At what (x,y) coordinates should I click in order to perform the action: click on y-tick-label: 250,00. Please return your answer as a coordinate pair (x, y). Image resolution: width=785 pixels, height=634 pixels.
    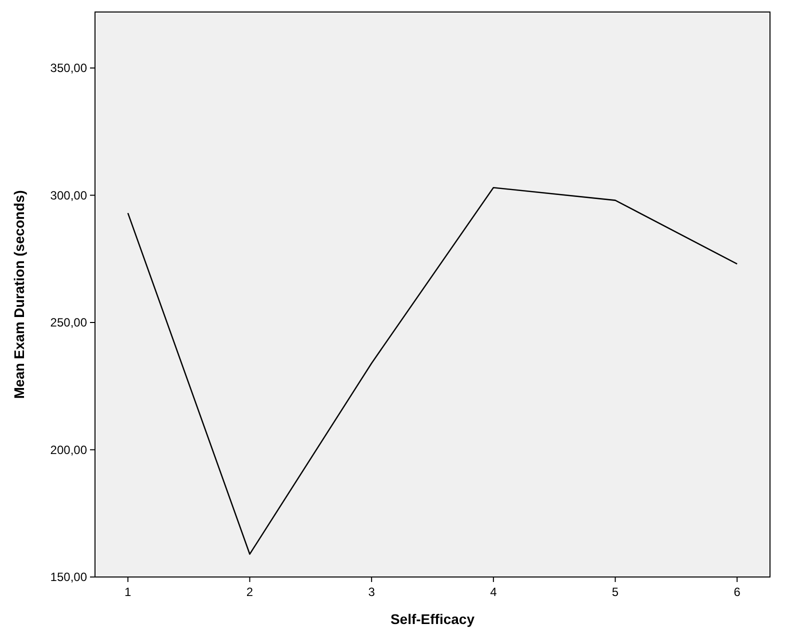
    Looking at the image, I should click on (69, 323).